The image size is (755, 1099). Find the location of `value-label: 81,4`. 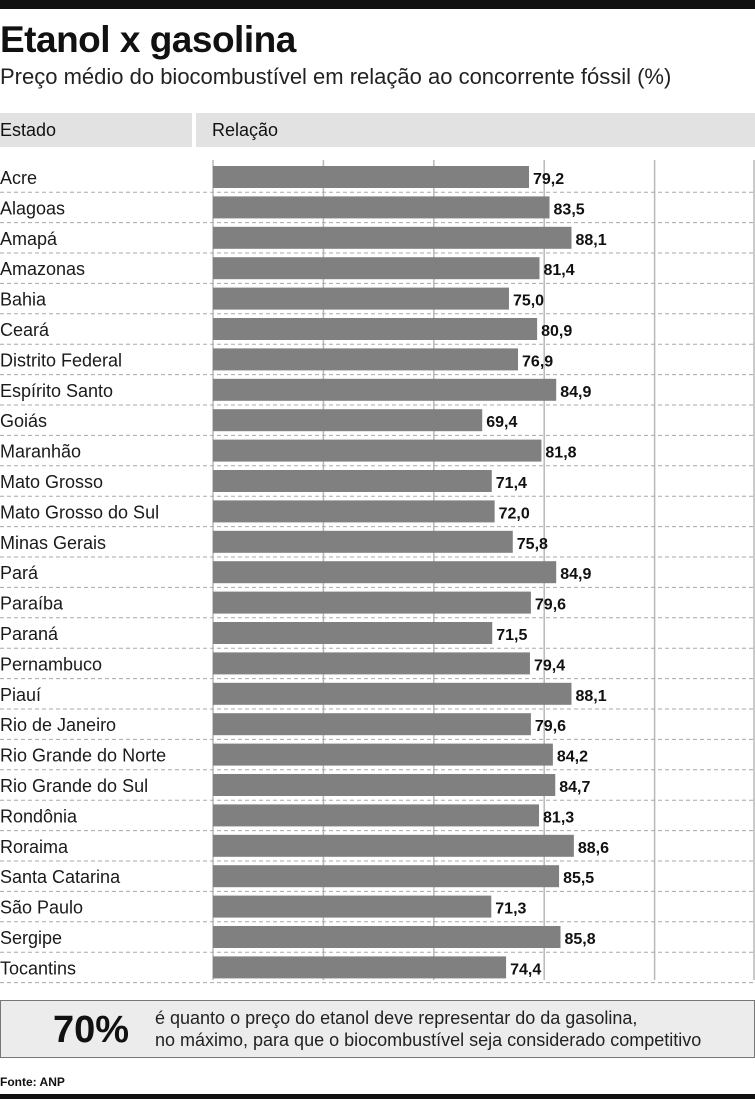

value-label: 81,4 is located at coordinates (559, 270).